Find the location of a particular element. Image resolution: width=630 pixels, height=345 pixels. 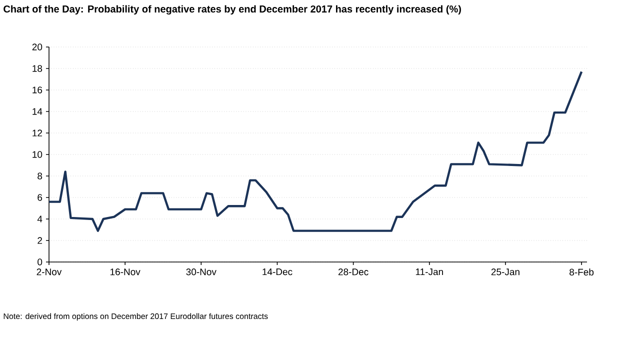

text: Note: derived from options on December 2017 Eurodollar futures contracts is located at coordinates (136, 317).